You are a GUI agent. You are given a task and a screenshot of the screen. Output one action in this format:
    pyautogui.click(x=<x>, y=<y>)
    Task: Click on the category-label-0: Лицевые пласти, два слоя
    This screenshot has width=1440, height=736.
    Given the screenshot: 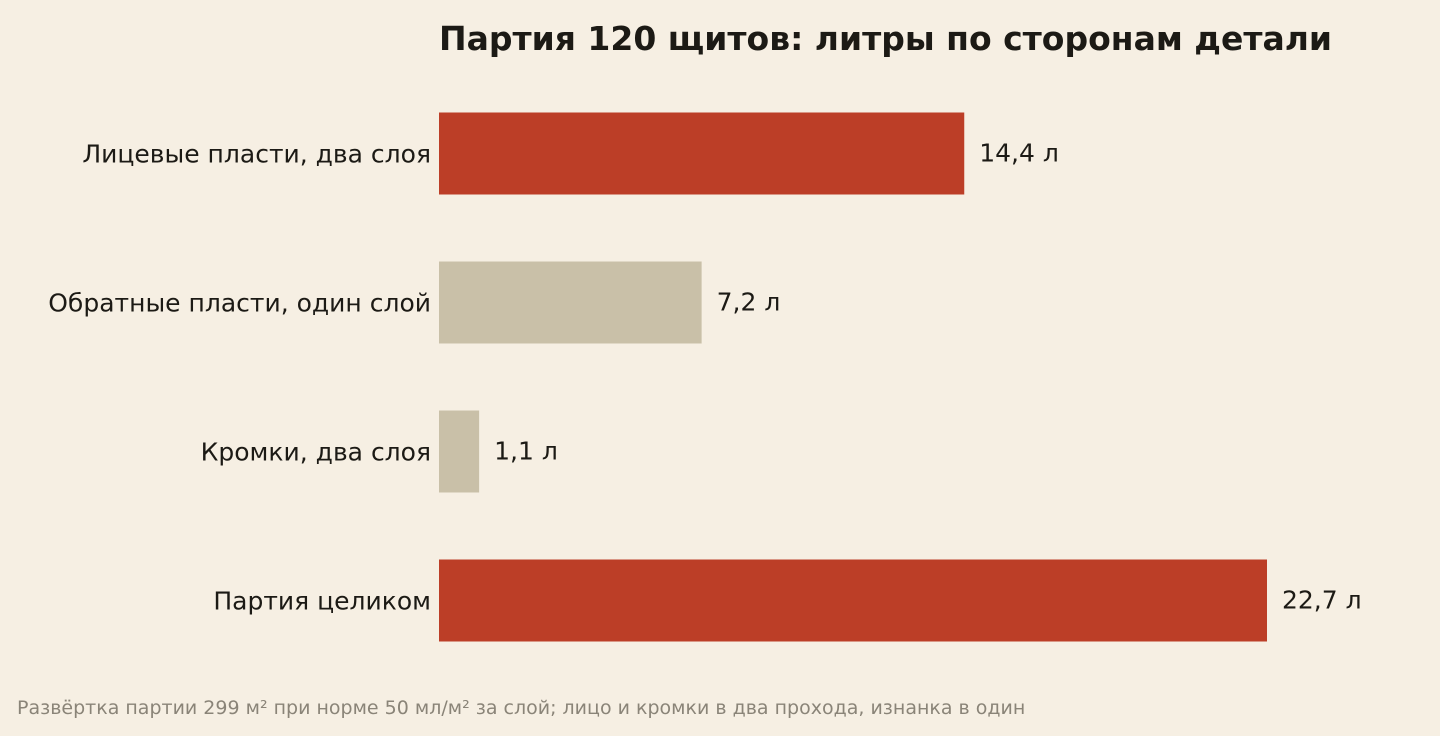 What is the action you would take?
    pyautogui.click(x=256, y=154)
    